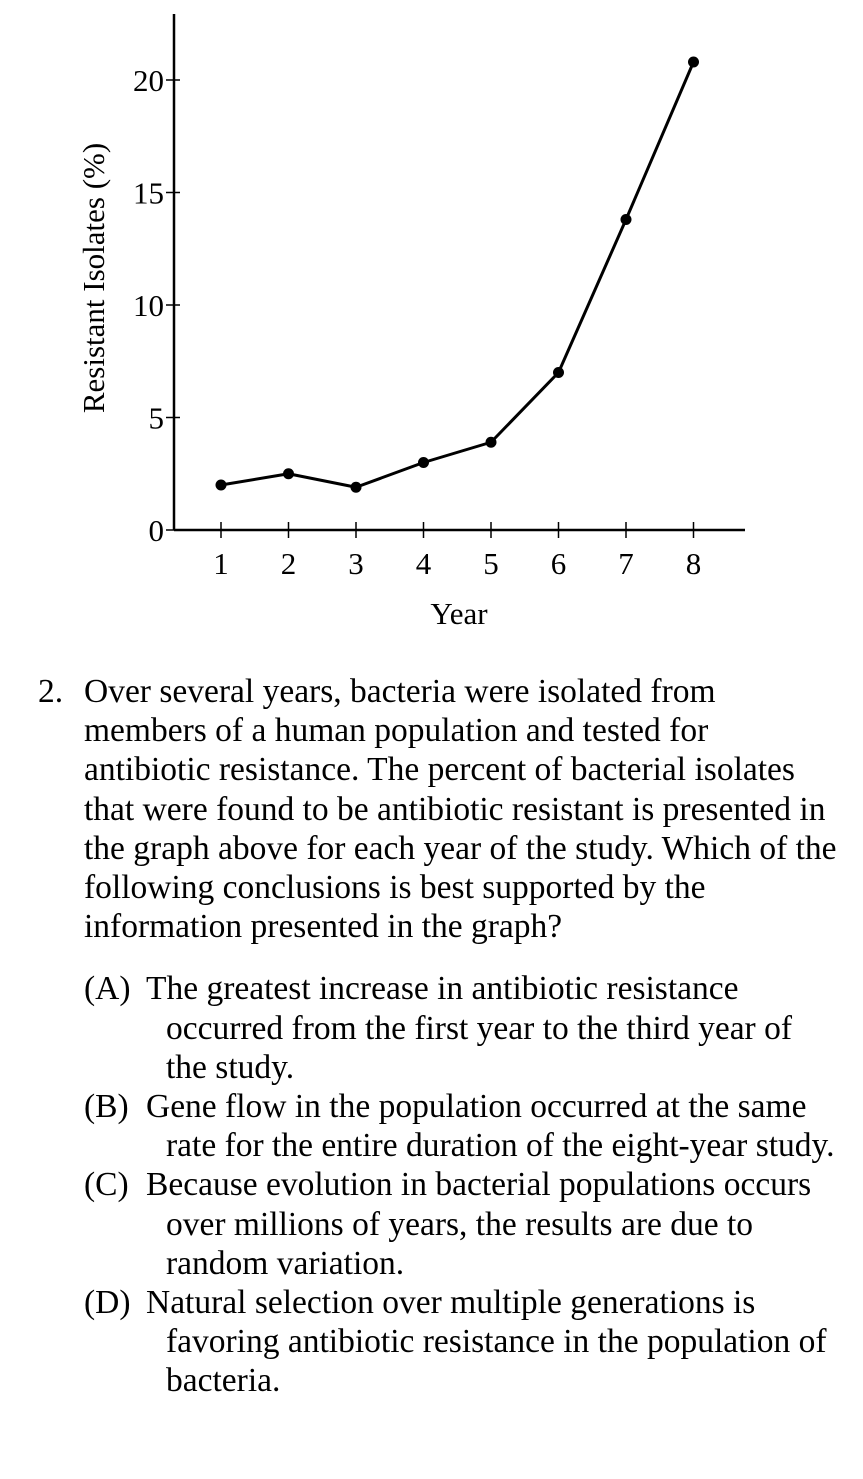 This screenshot has height=1479, width=863. What do you see at coordinates (157, 418) in the screenshot?
I see `y-tick-label-5: 5` at bounding box center [157, 418].